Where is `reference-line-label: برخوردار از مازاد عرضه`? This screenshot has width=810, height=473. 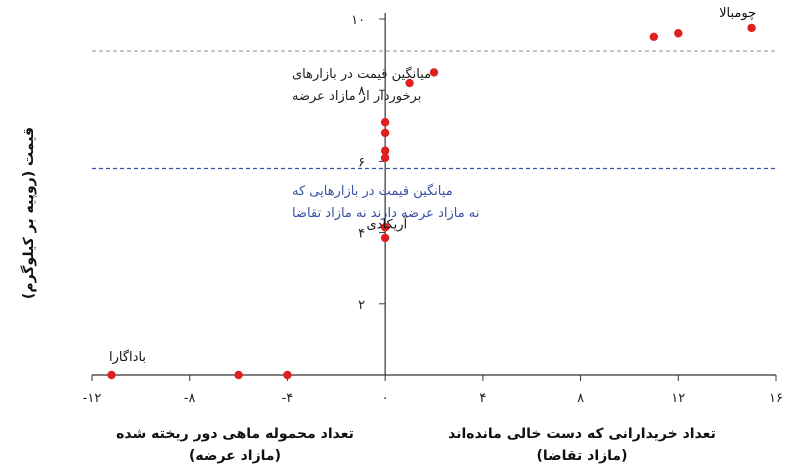
reference-line-label: برخوردار از مازاد عرضه is located at coordinates (356, 96).